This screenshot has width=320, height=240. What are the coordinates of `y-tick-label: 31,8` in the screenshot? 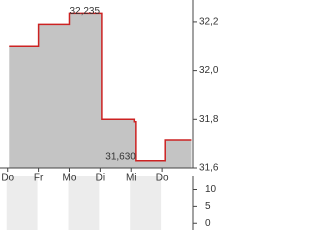 It's located at (209, 119).